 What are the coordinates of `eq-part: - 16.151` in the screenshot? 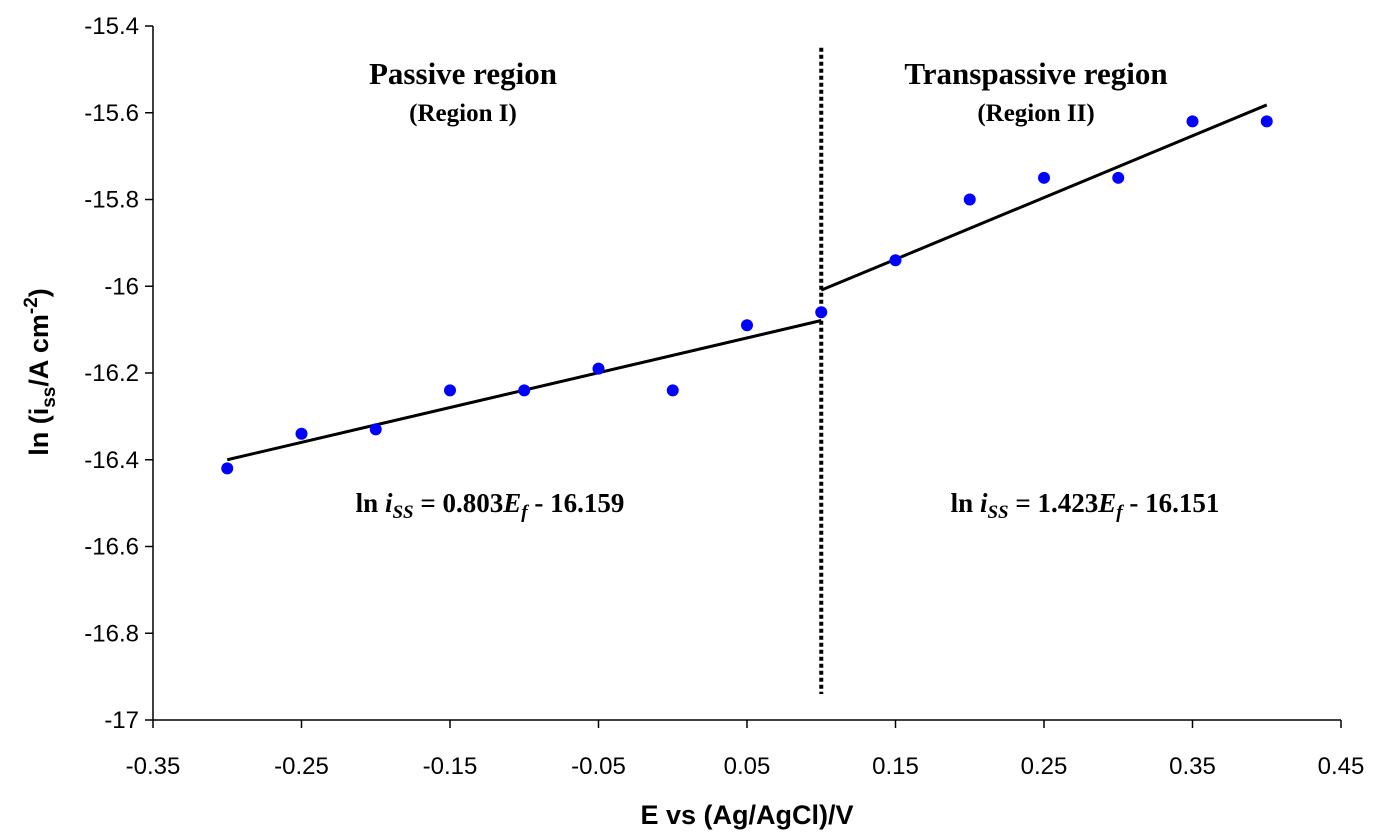 It's located at (1171, 503).